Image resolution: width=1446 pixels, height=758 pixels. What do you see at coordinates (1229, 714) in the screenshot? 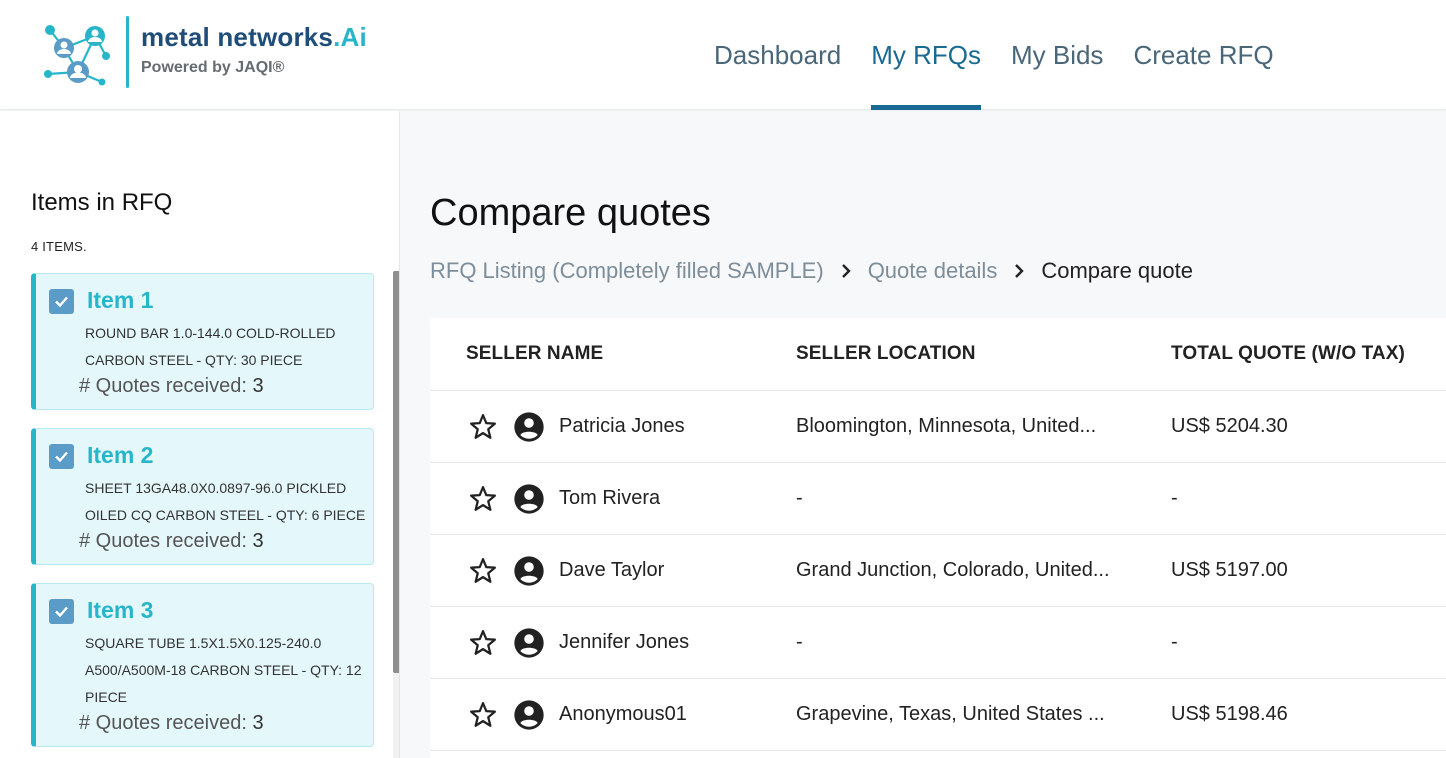
I see `total-quote: US$ 5198.46` at bounding box center [1229, 714].